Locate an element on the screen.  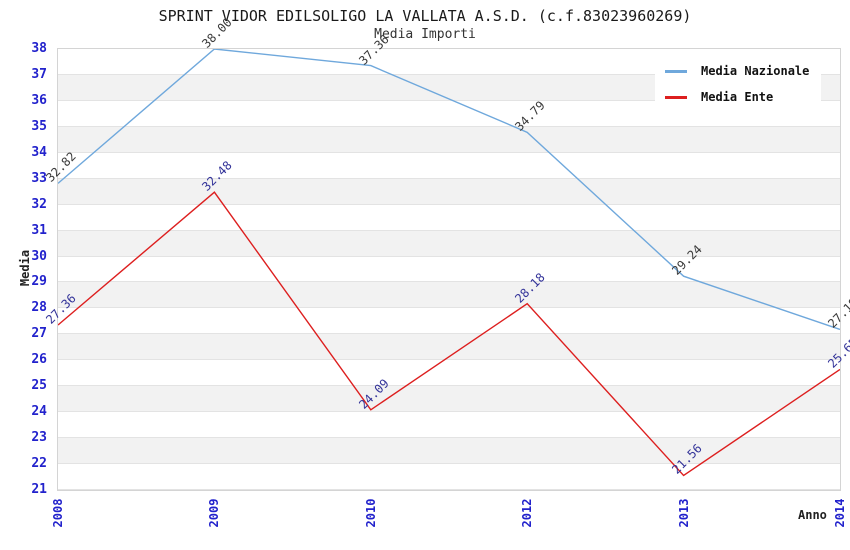
legend-item: Media Nazionale is located at coordinates (737, 71).